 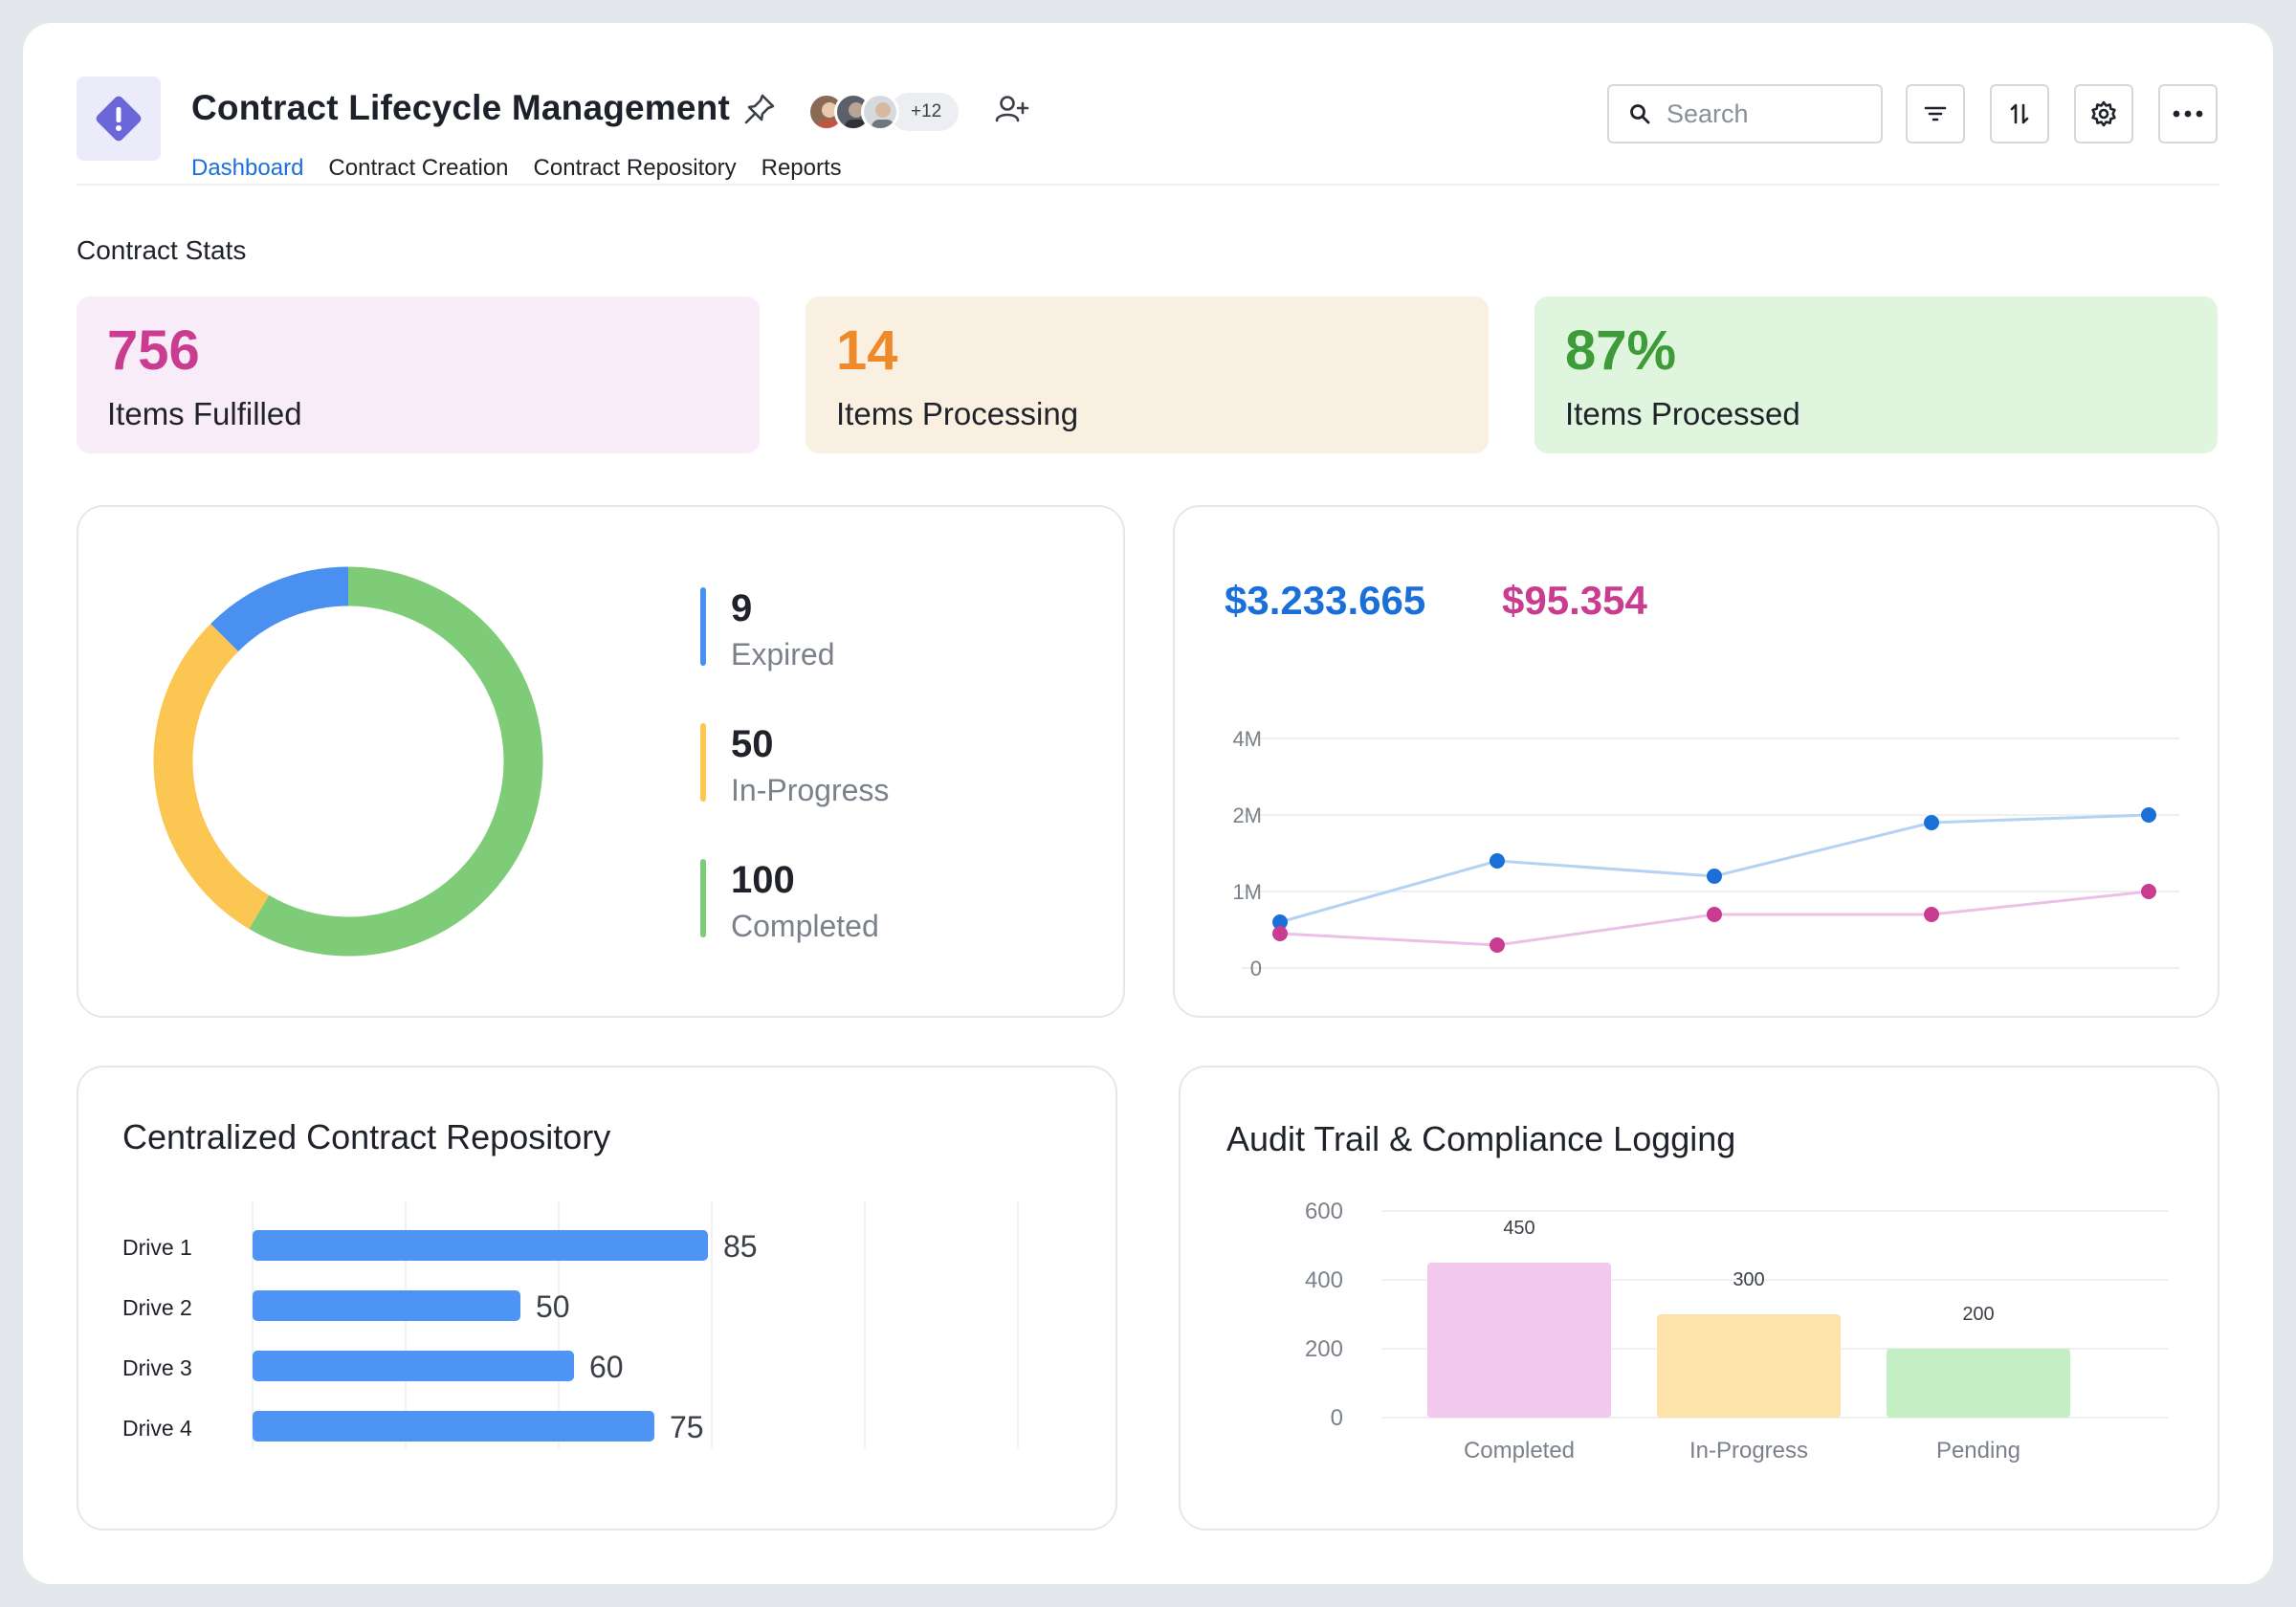 I want to click on legend-label: Completed, so click(x=805, y=926).